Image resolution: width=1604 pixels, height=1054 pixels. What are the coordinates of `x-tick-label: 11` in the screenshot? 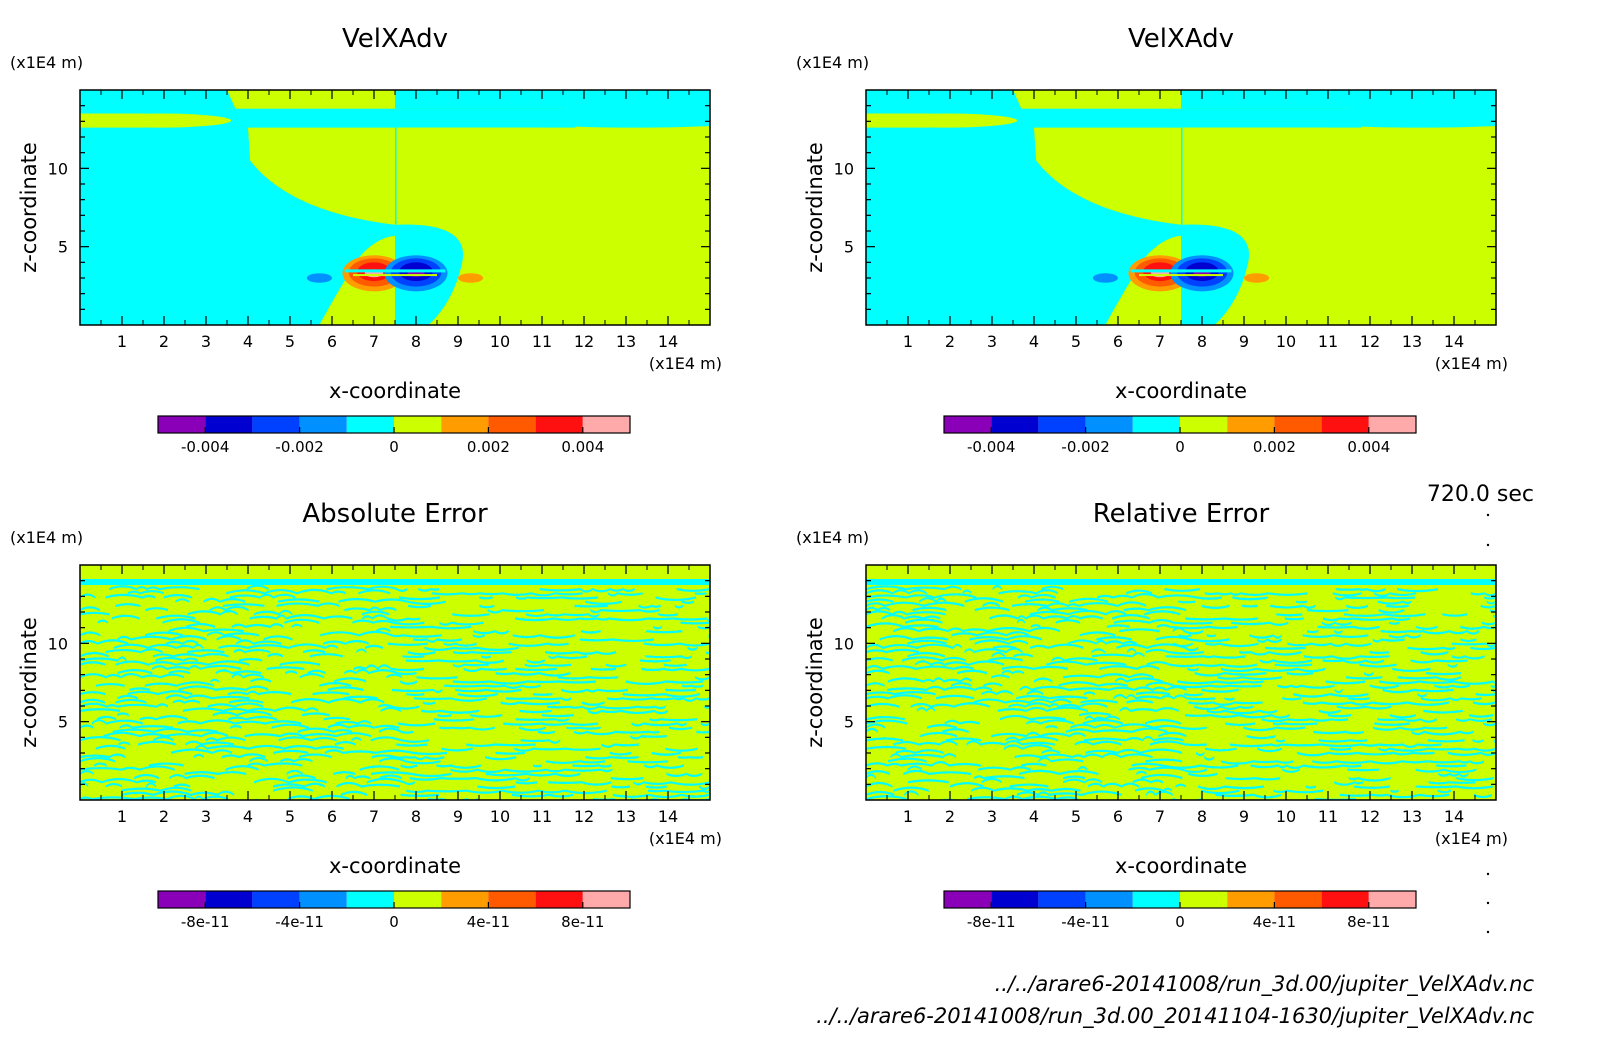 It's located at (1328, 341).